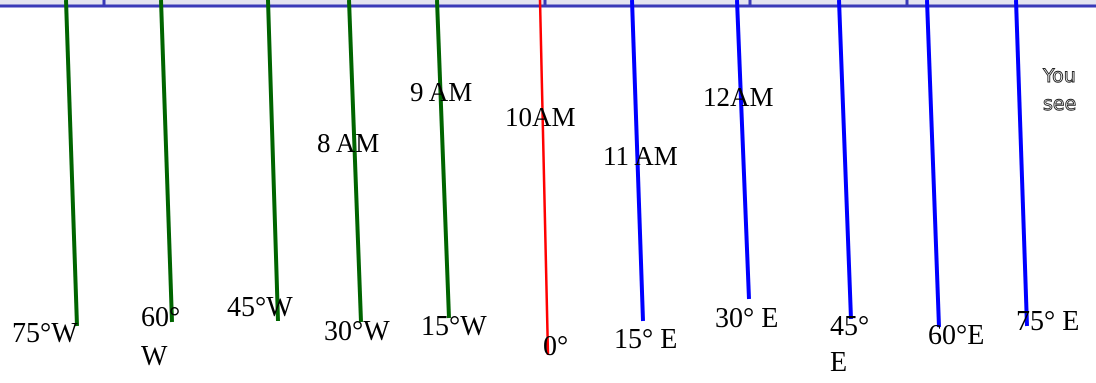  Describe the element at coordinates (956, 335) in the screenshot. I see `label-60e: 60°E` at that location.